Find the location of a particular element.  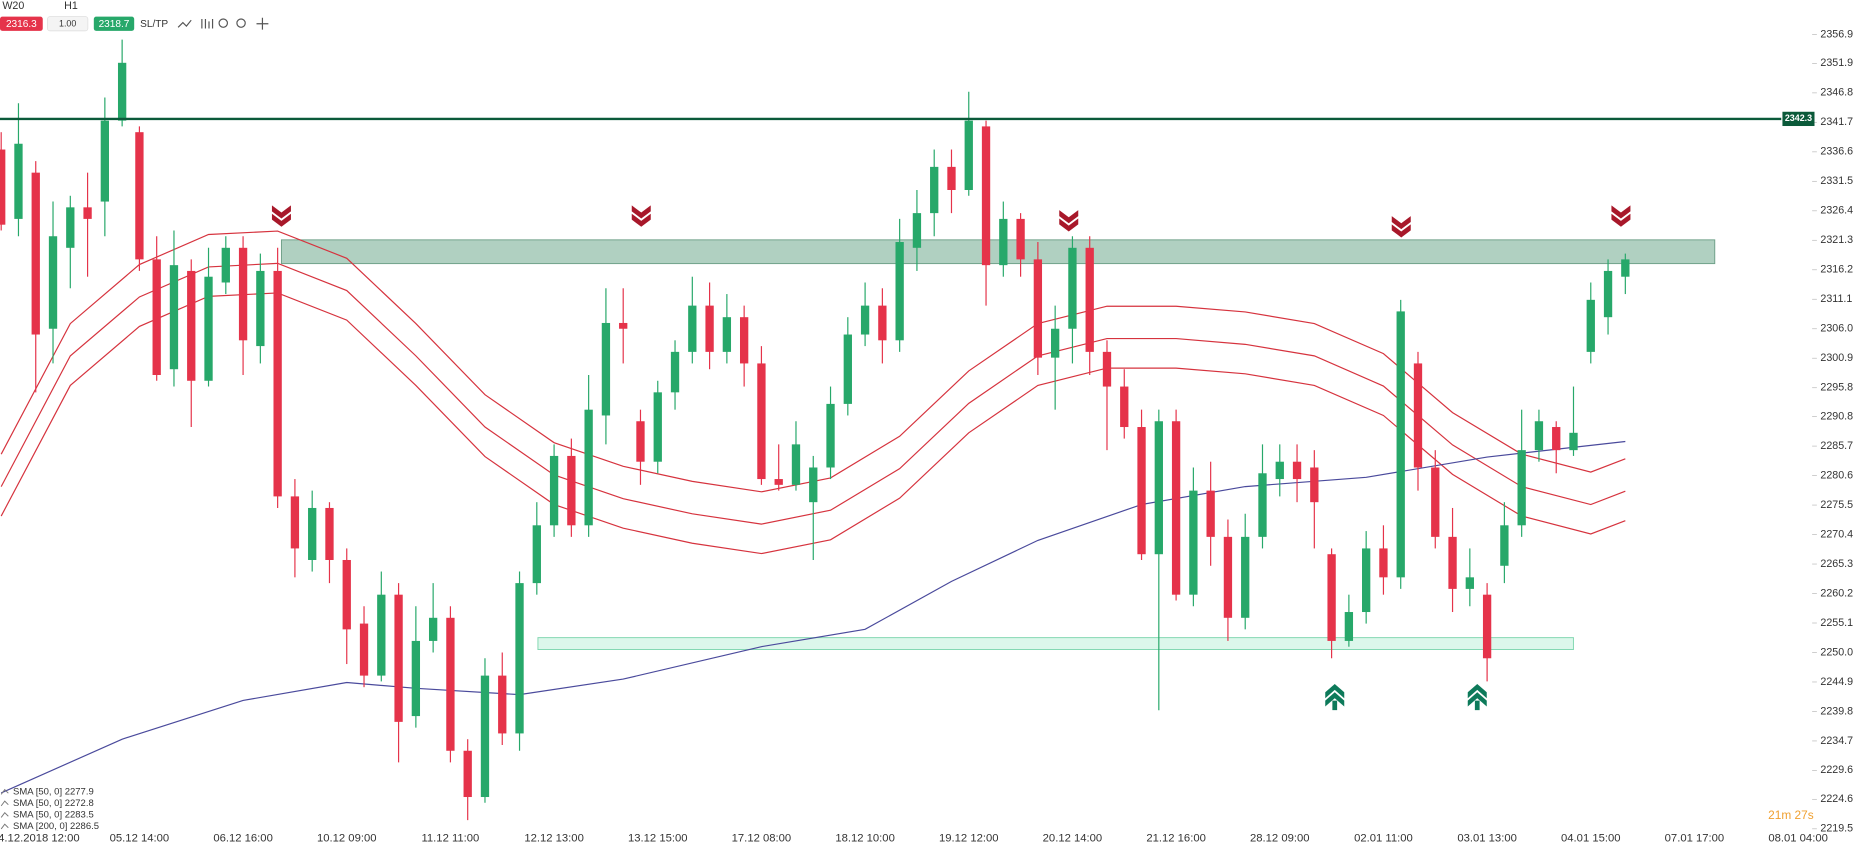

x-tick-label: 06.12 16:00 is located at coordinates (243, 838).